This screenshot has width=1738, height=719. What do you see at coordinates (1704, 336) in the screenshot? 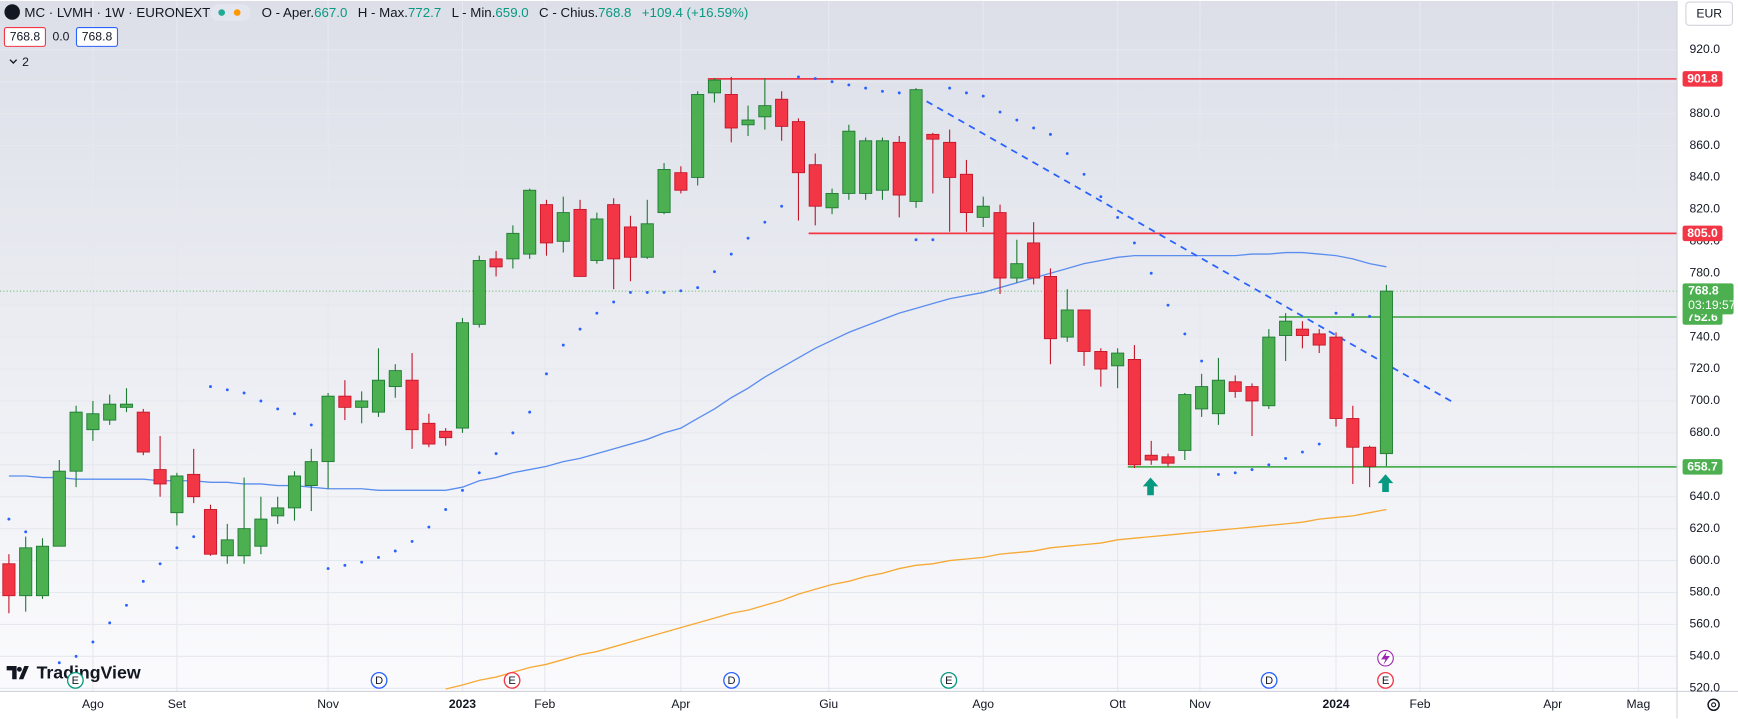
I see `y-tick-label: 740.0` at bounding box center [1704, 336].